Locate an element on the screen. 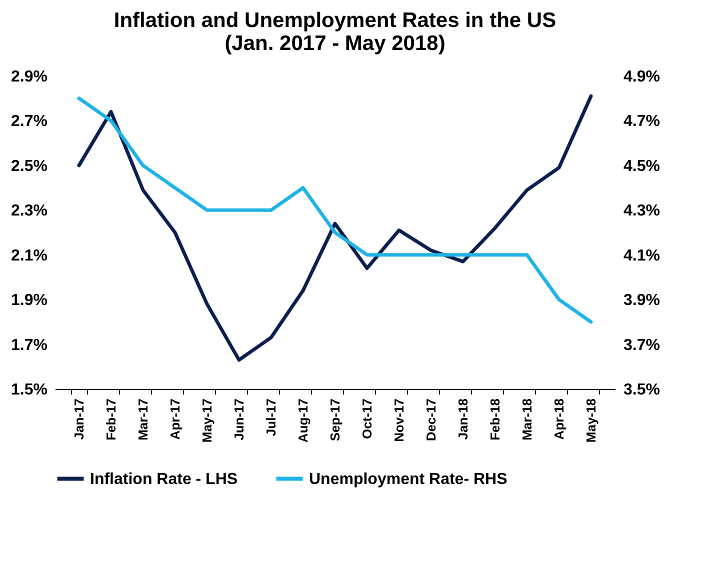 The height and width of the screenshot is (587, 708). y-tick-label: 2.1% is located at coordinates (29, 255).